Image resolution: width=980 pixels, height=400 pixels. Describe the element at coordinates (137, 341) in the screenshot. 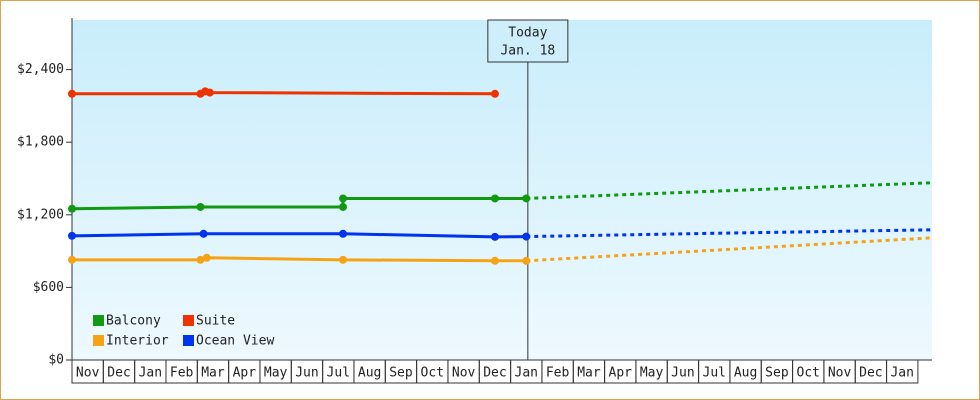

I see `legend-label: Interior` at that location.